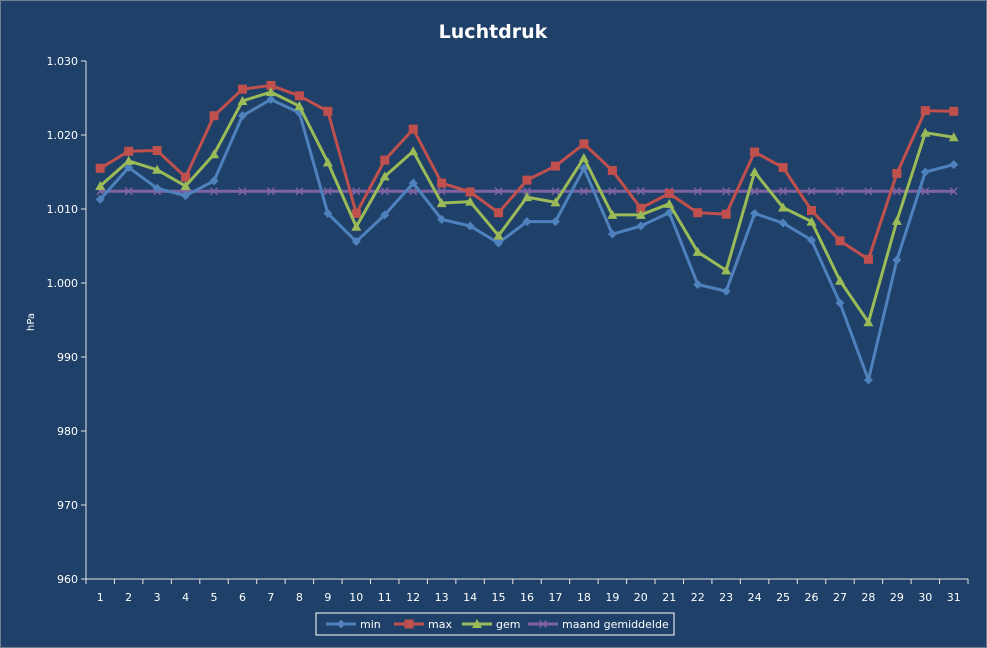 This screenshot has width=987, height=648. What do you see at coordinates (612, 597) in the screenshot?
I see `x-tick-label: 19` at bounding box center [612, 597].